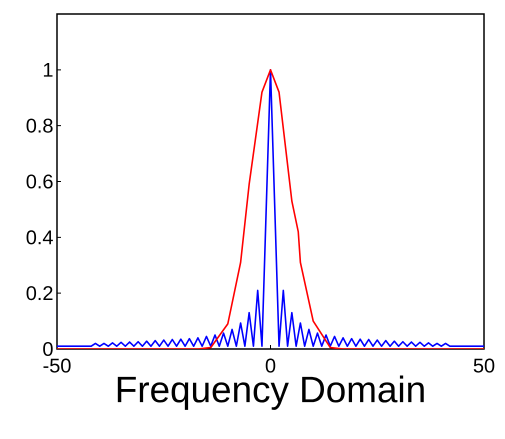 This screenshot has width=505, height=439. I want to click on y-tick-label: 0.2, so click(39, 293).